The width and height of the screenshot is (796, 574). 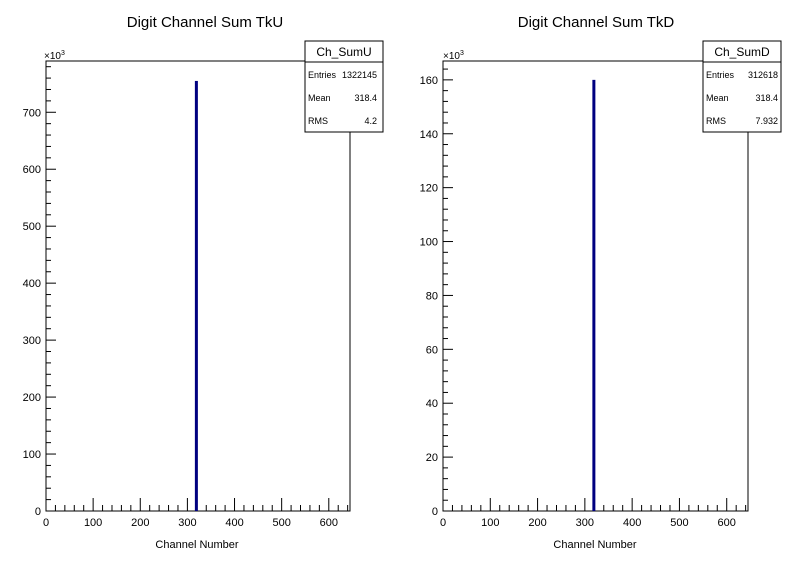 What do you see at coordinates (766, 121) in the screenshot?
I see `stats-rms-value: 7.932` at bounding box center [766, 121].